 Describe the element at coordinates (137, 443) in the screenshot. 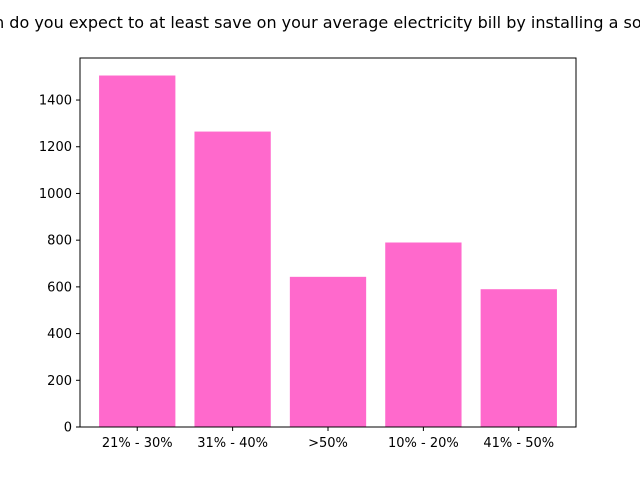

I see `x-tick-label: 21% - 30%` at that location.